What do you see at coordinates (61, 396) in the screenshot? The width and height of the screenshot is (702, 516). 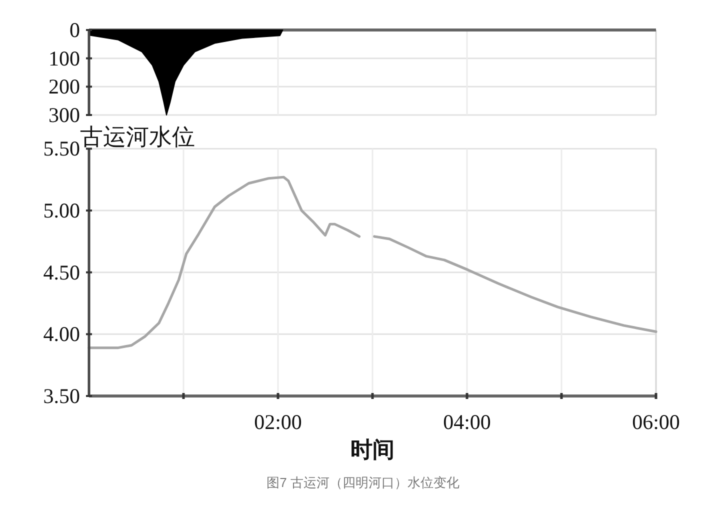 I see `y-tick-label: 3.50` at bounding box center [61, 396].